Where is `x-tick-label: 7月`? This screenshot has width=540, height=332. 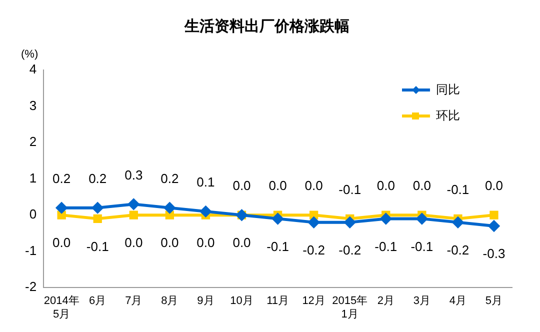
x-tick-label: 7月 is located at coordinates (133, 301).